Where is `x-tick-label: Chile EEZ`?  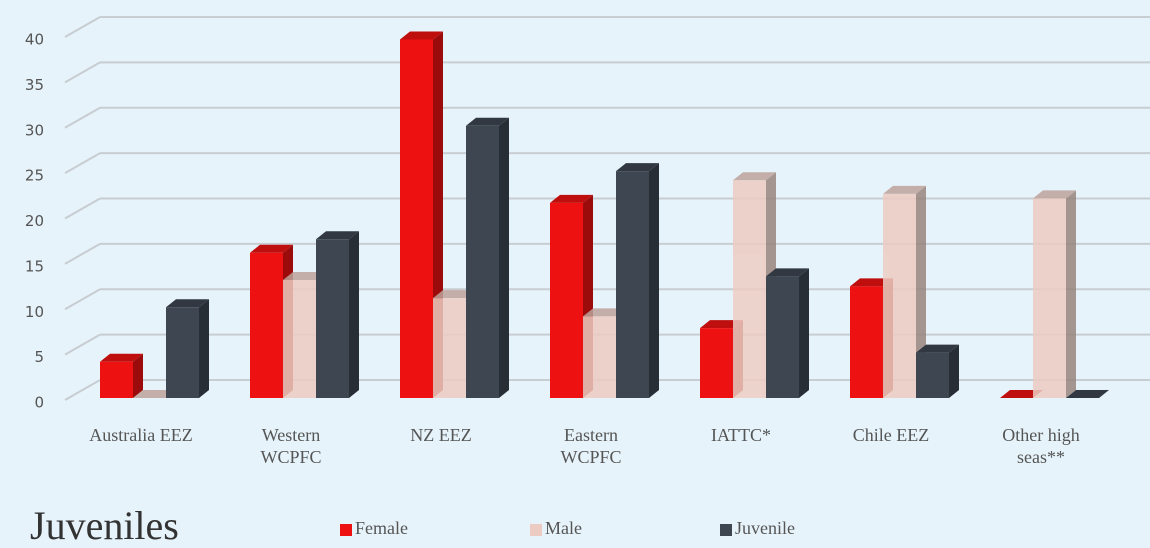 x-tick-label: Chile EEZ is located at coordinates (891, 435).